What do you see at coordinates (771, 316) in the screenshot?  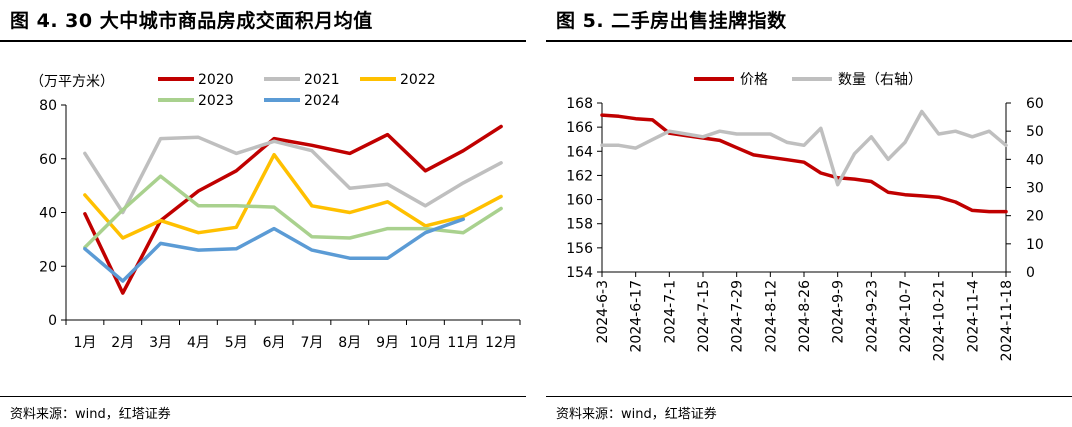 I see `right-x-tick-label: 2024-8-12` at bounding box center [771, 316].